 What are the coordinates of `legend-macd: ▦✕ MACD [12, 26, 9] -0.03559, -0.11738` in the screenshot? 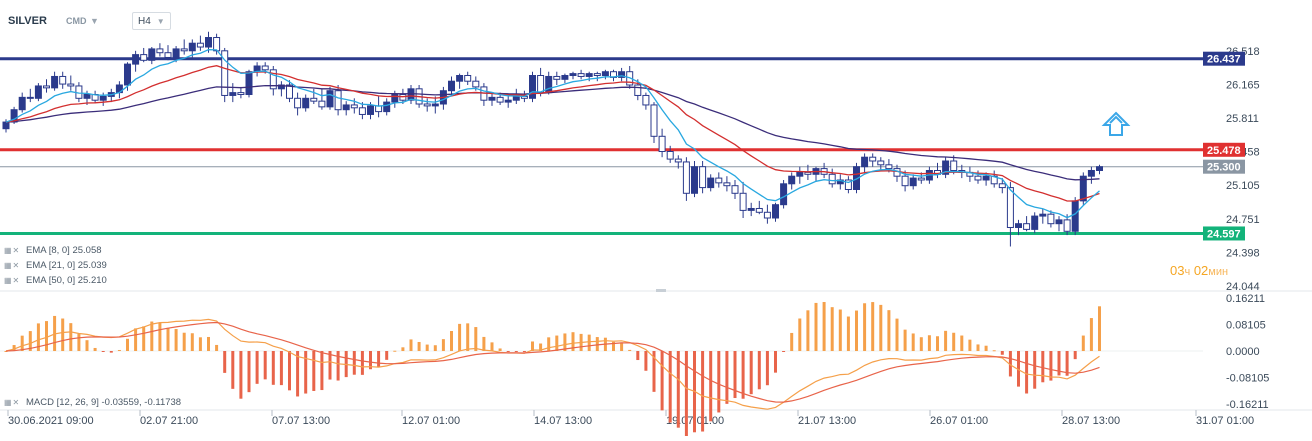 It's located at (92, 402).